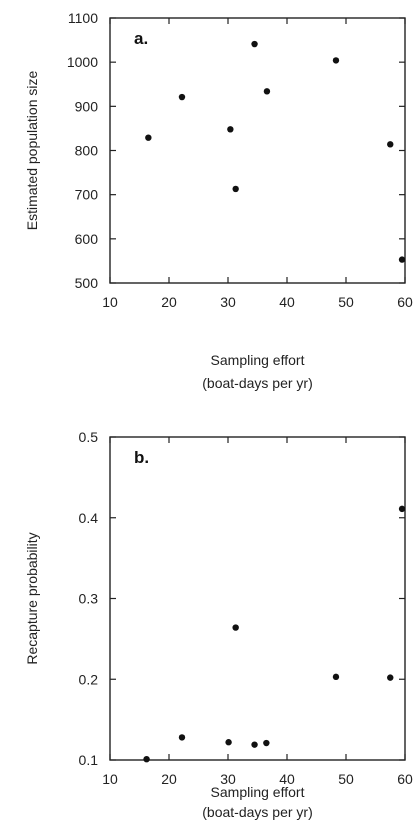 The image size is (418, 827). Describe the element at coordinates (89, 518) in the screenshot. I see `y-tick-label: 0.4` at that location.